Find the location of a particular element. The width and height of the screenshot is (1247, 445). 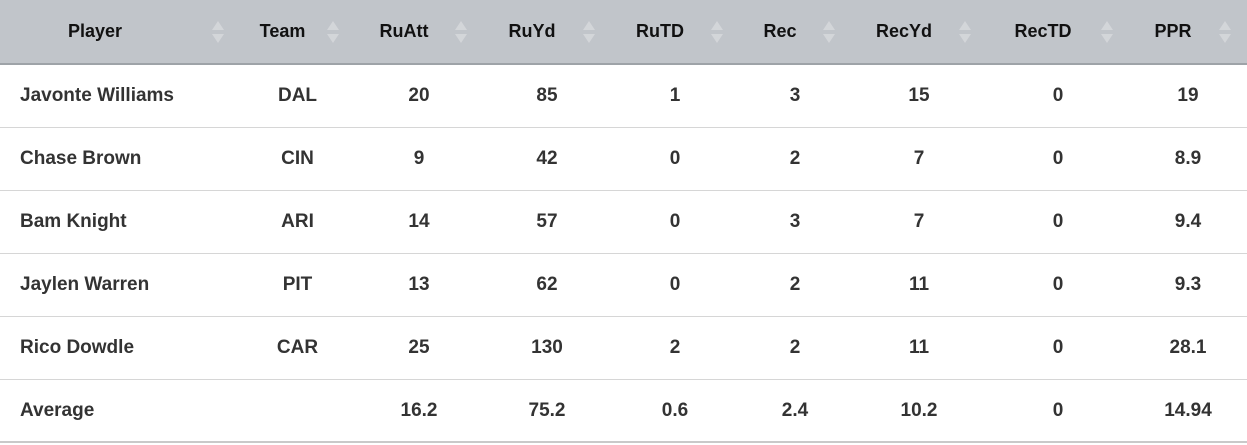

footer-cell: 0.6 is located at coordinates (675, 410).